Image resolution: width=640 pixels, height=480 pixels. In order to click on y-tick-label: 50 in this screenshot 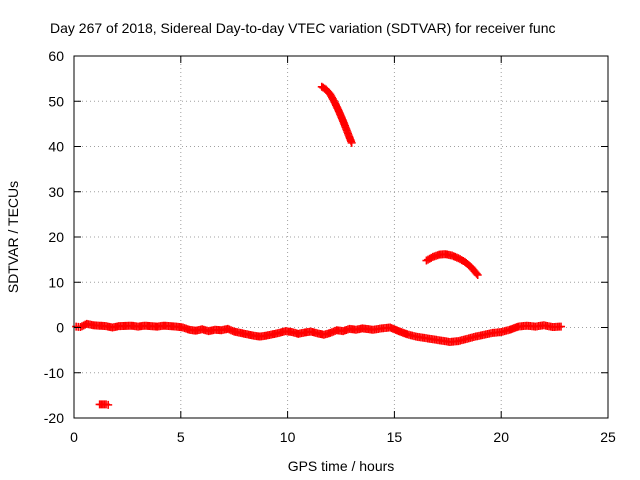, I will do `click(56, 101)`.